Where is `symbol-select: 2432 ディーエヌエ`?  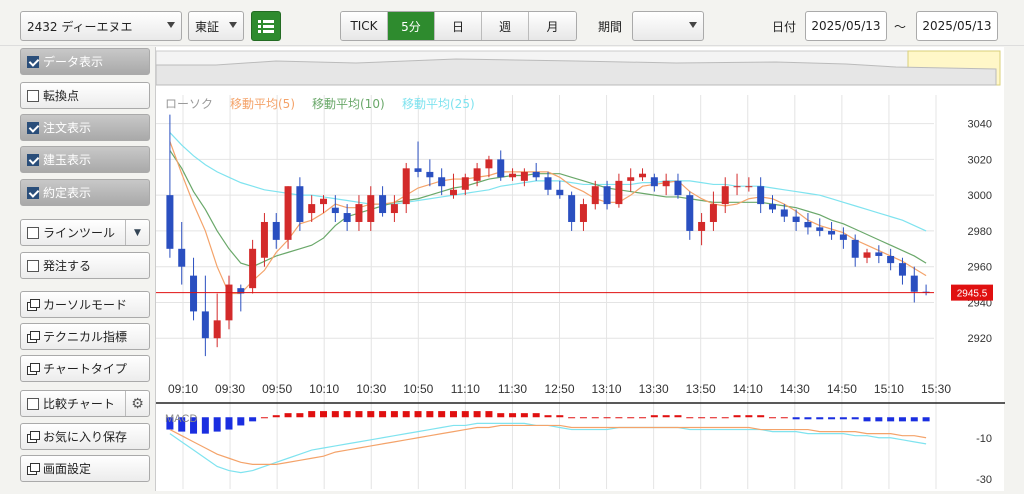 symbol-select: 2432 ディーエヌエ is located at coordinates (101, 26).